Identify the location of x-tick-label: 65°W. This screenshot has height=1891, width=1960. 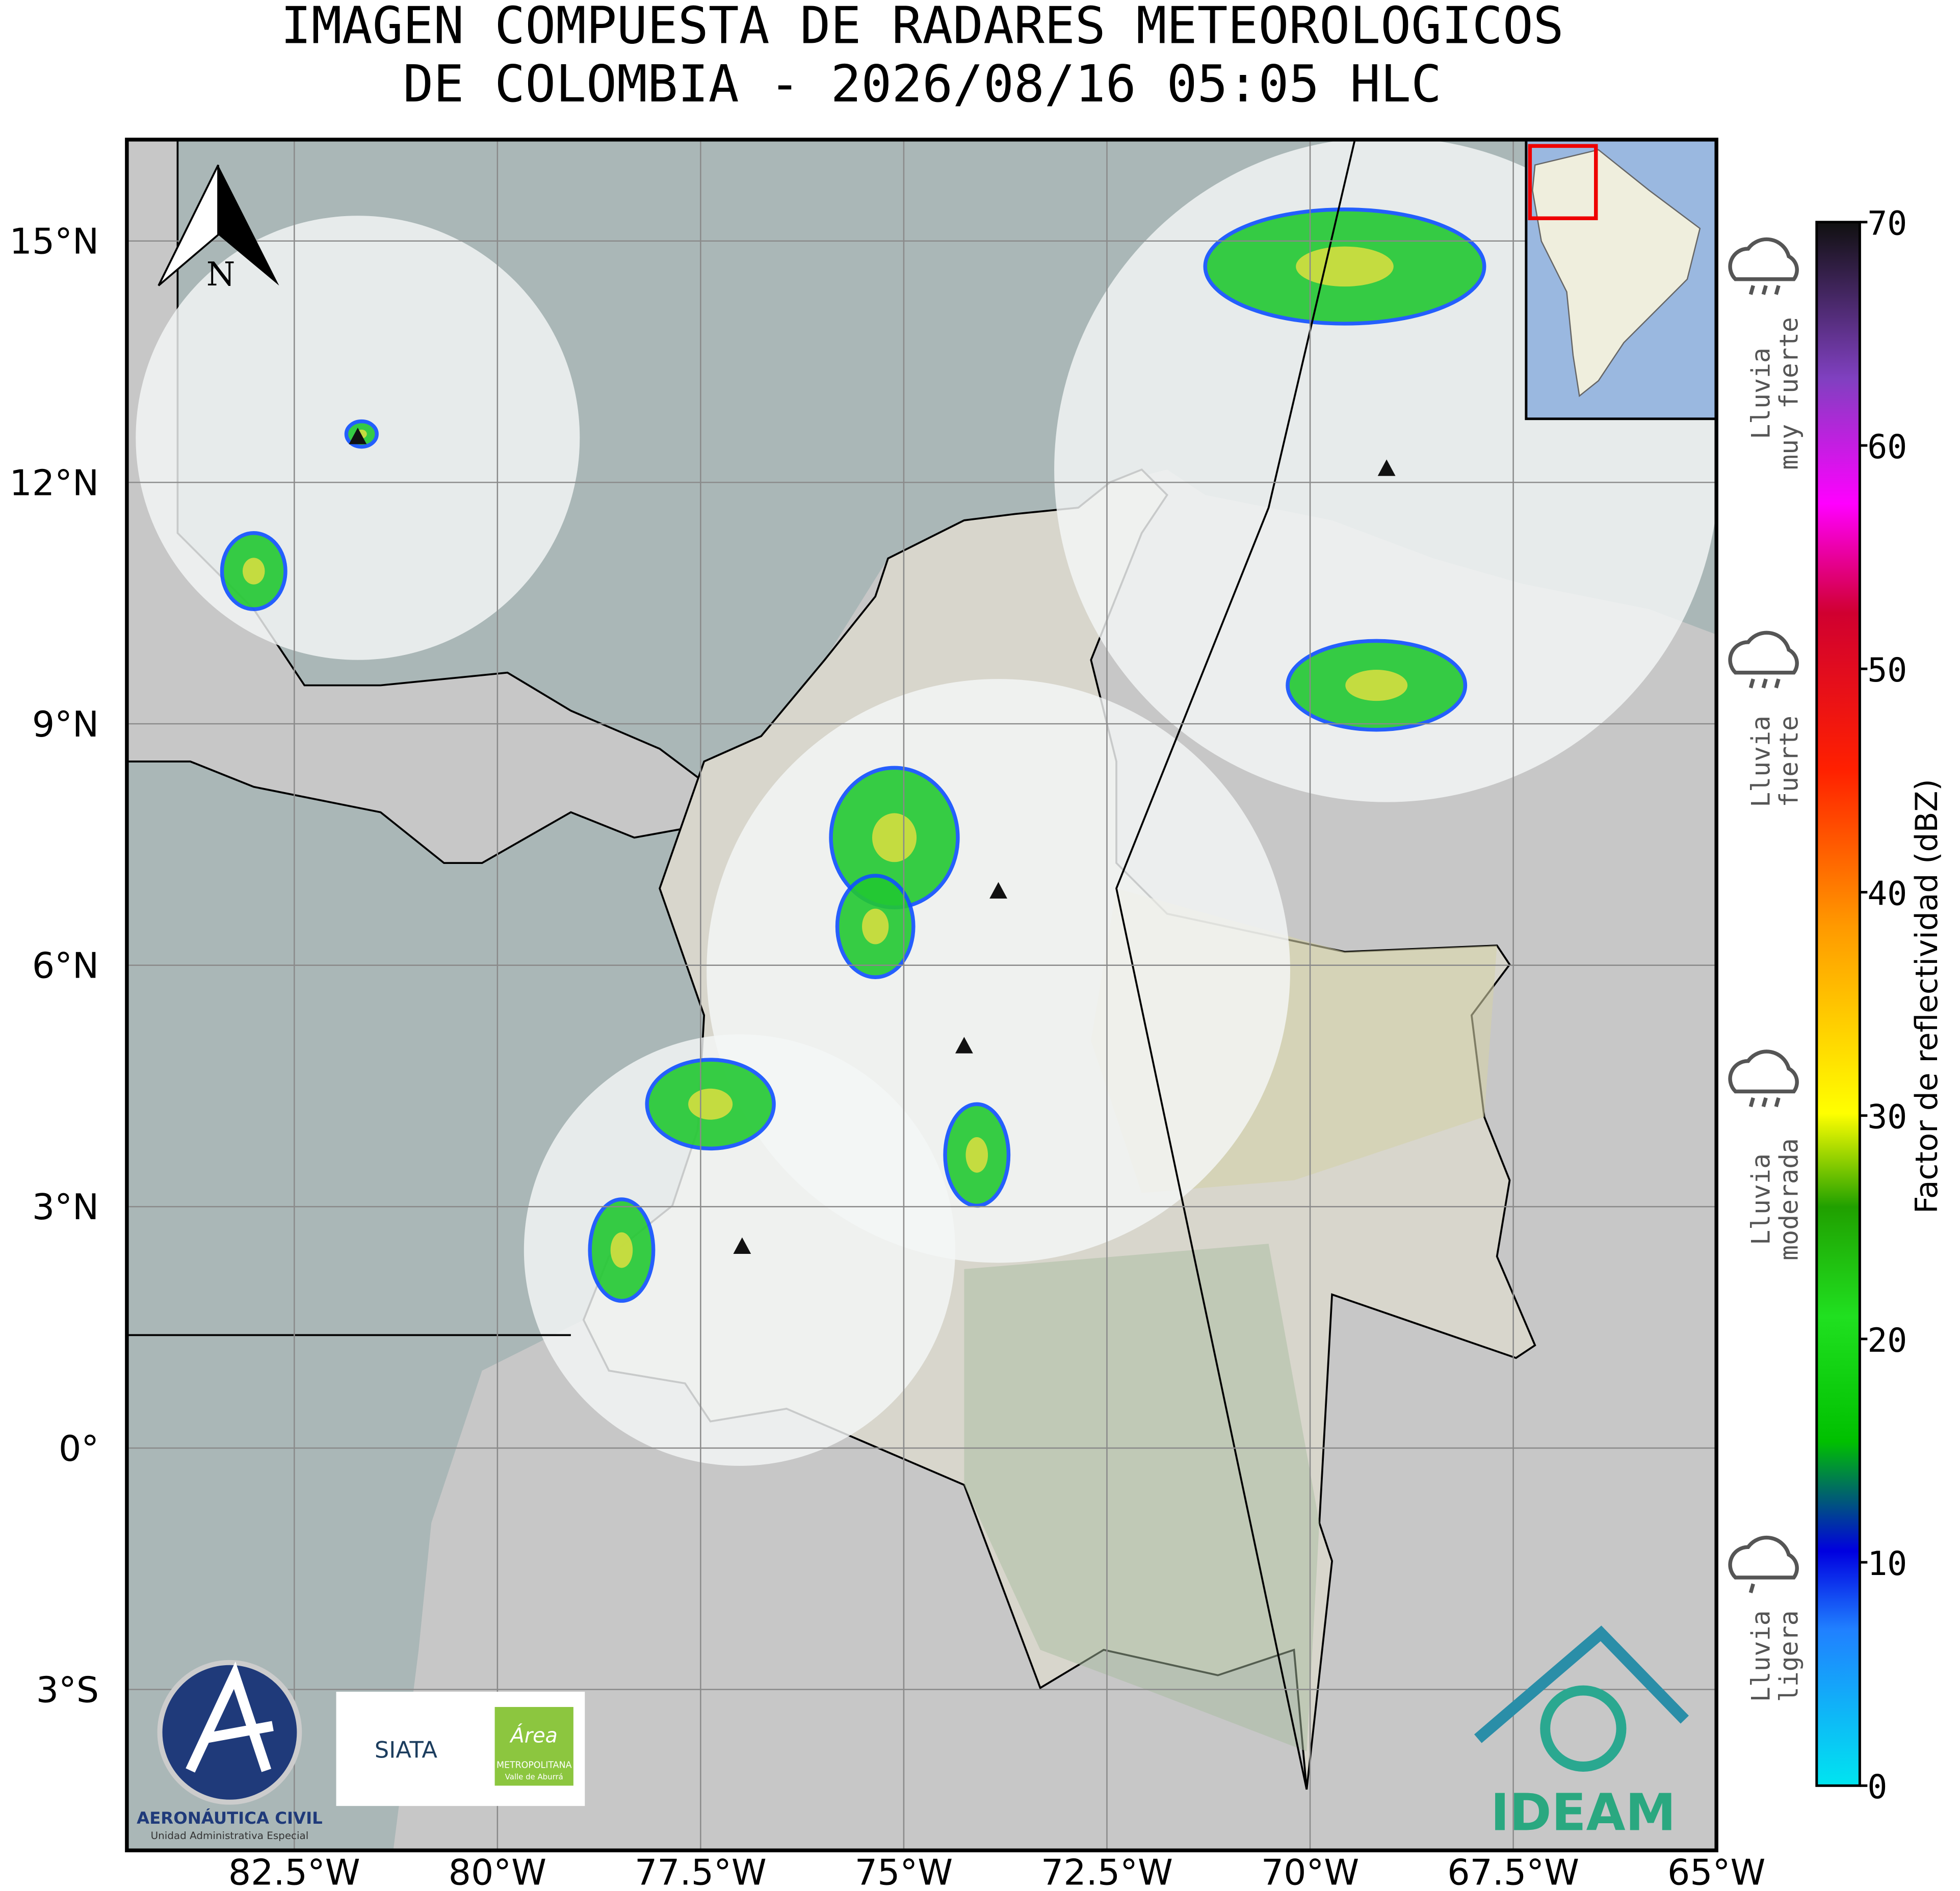
(1716, 1871).